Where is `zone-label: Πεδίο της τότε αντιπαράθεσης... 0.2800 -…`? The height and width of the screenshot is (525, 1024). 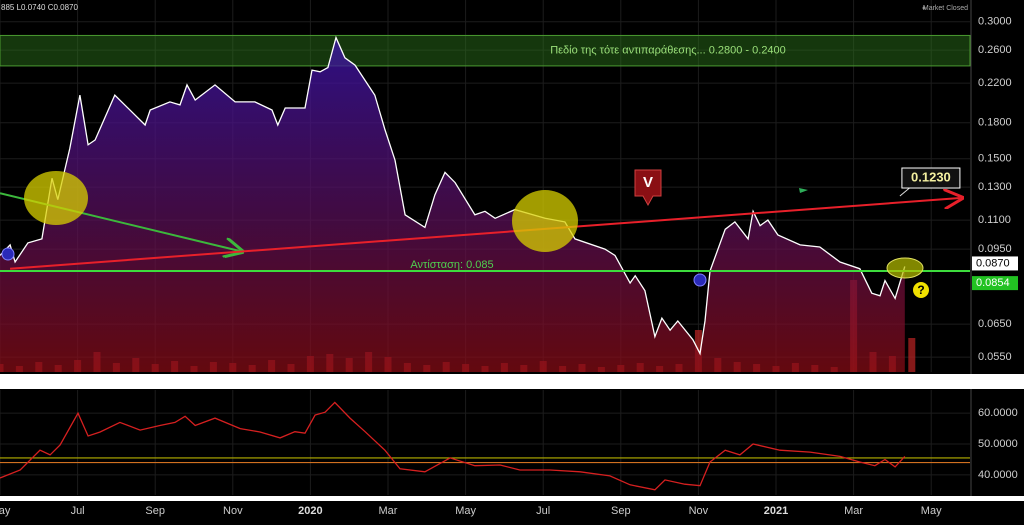 zone-label: Πεδίο της τότε αντιπαράθεσης... 0.2800 -… is located at coordinates (668, 51).